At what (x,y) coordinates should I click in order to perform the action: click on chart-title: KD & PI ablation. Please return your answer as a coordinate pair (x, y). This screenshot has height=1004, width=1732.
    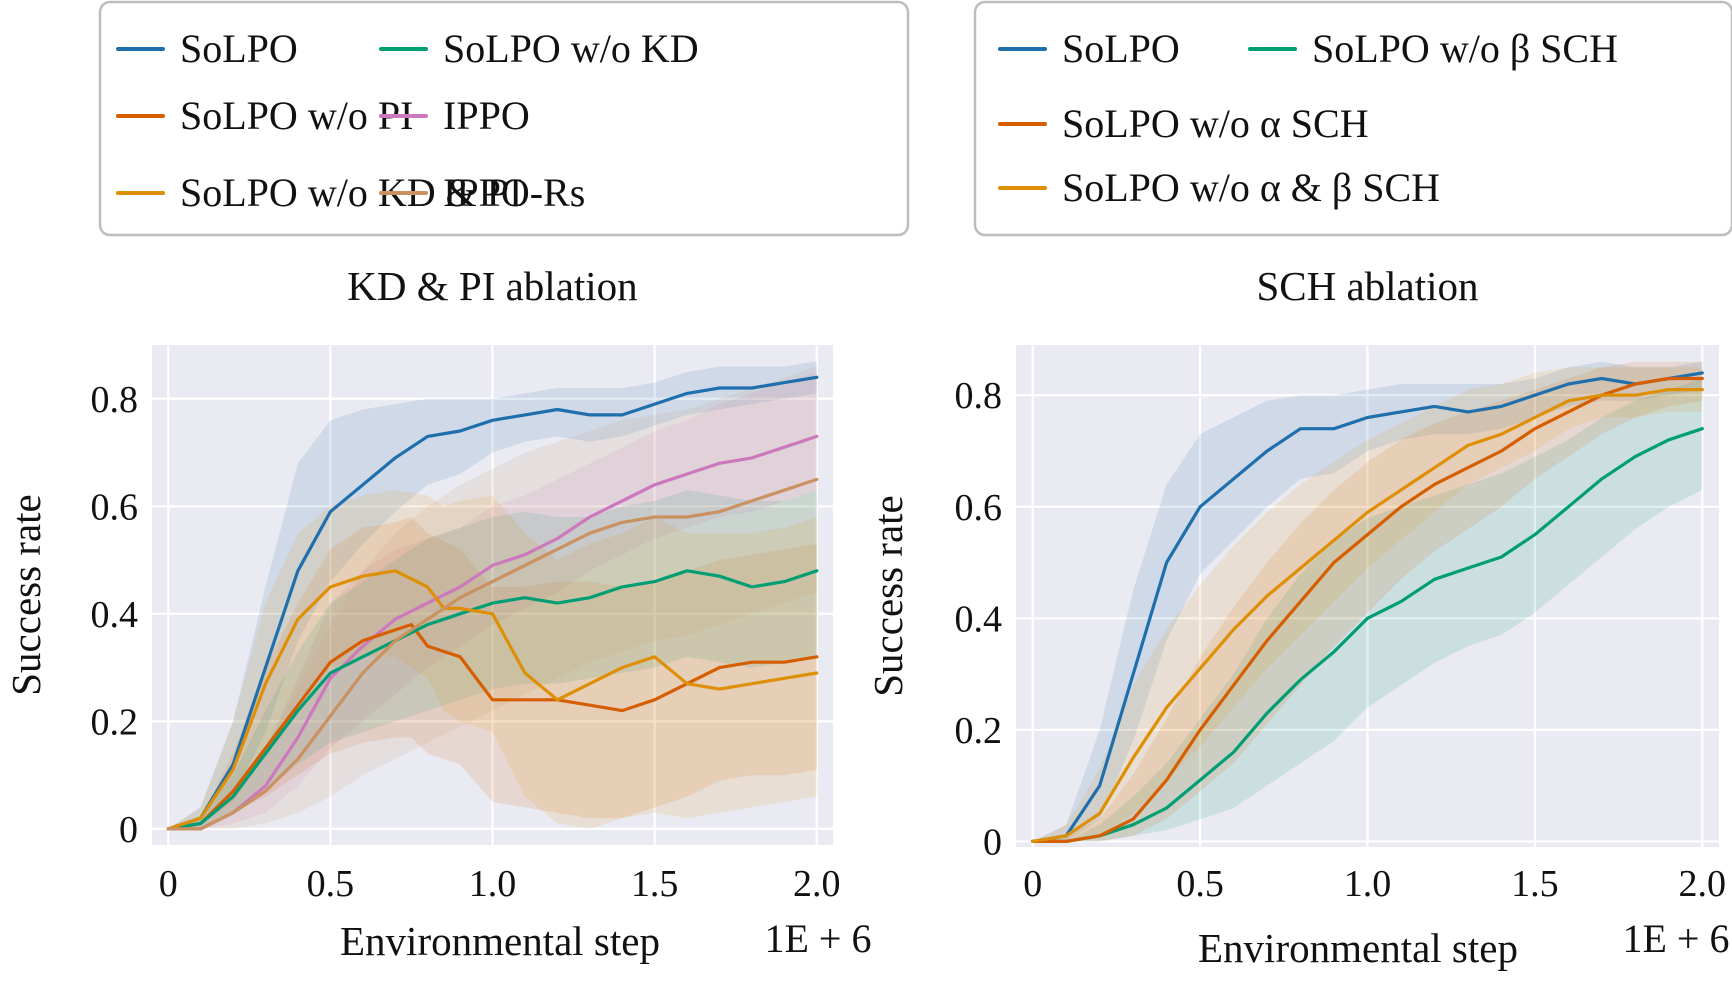
    Looking at the image, I should click on (492, 286).